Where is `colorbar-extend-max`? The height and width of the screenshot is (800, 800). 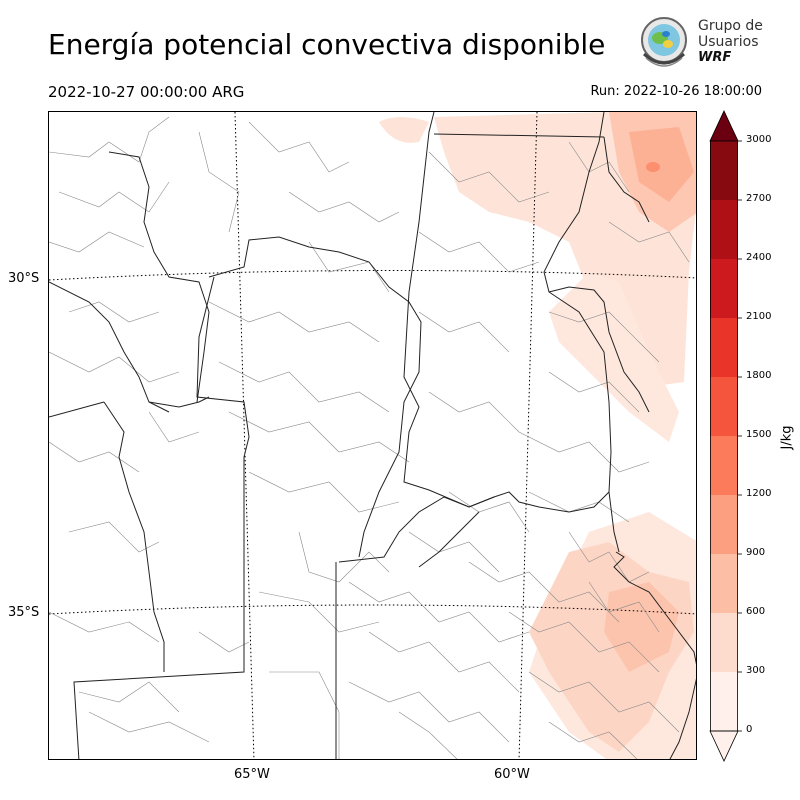 colorbar-extend-max is located at coordinates (724, 126).